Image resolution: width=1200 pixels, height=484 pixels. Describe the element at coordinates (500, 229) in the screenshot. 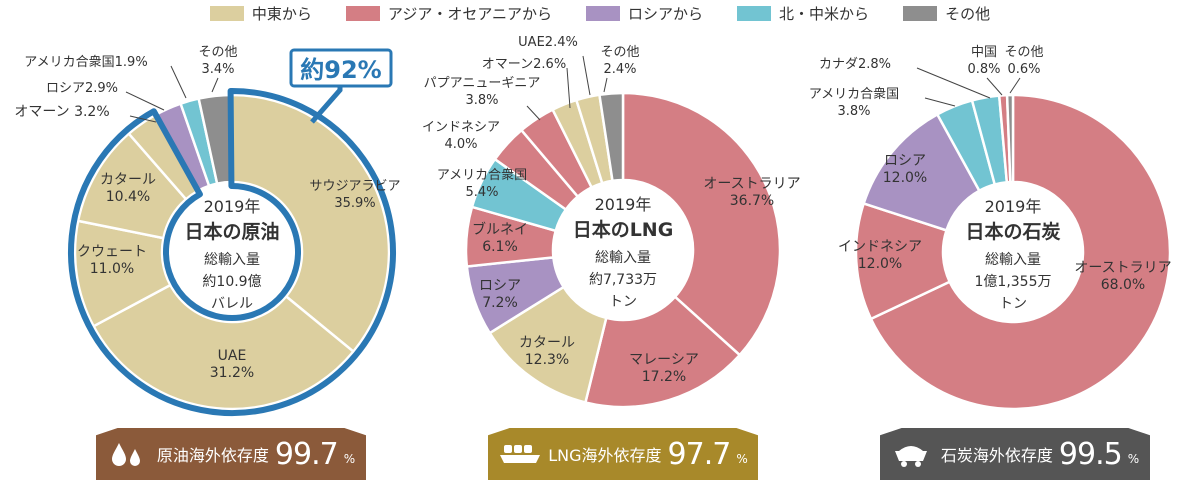

I see `slice-label: ブルネイ` at that location.